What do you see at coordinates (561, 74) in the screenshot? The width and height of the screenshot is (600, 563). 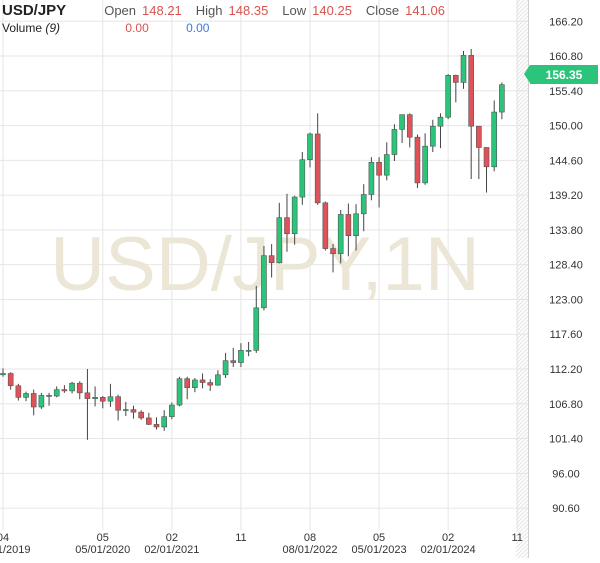 I see `last-price-tag: 156.35` at bounding box center [561, 74].